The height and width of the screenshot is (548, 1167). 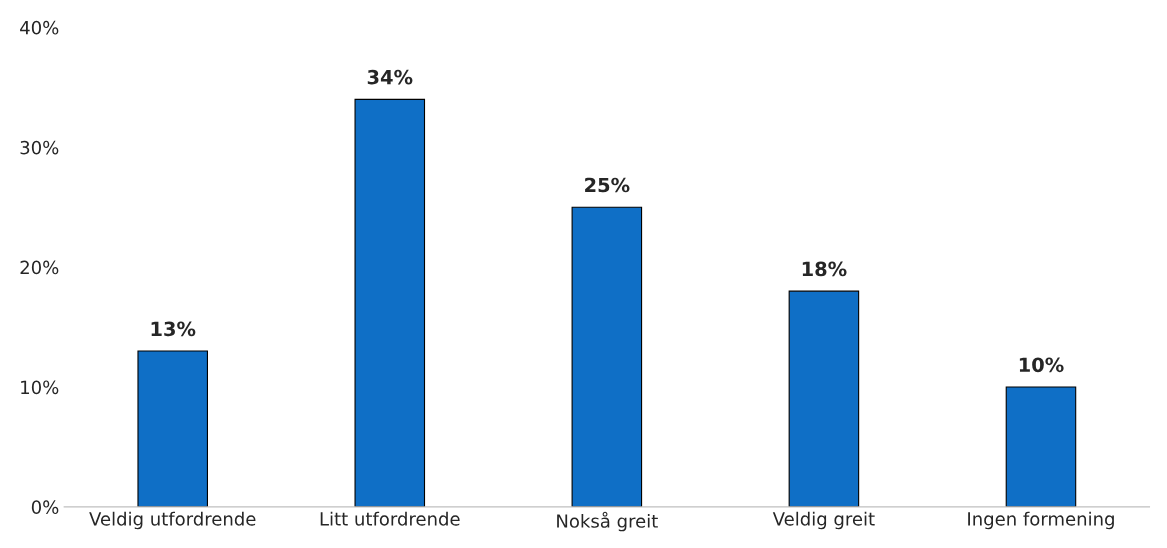 I want to click on x-tick-label: Nokså greit, so click(x=607, y=521).